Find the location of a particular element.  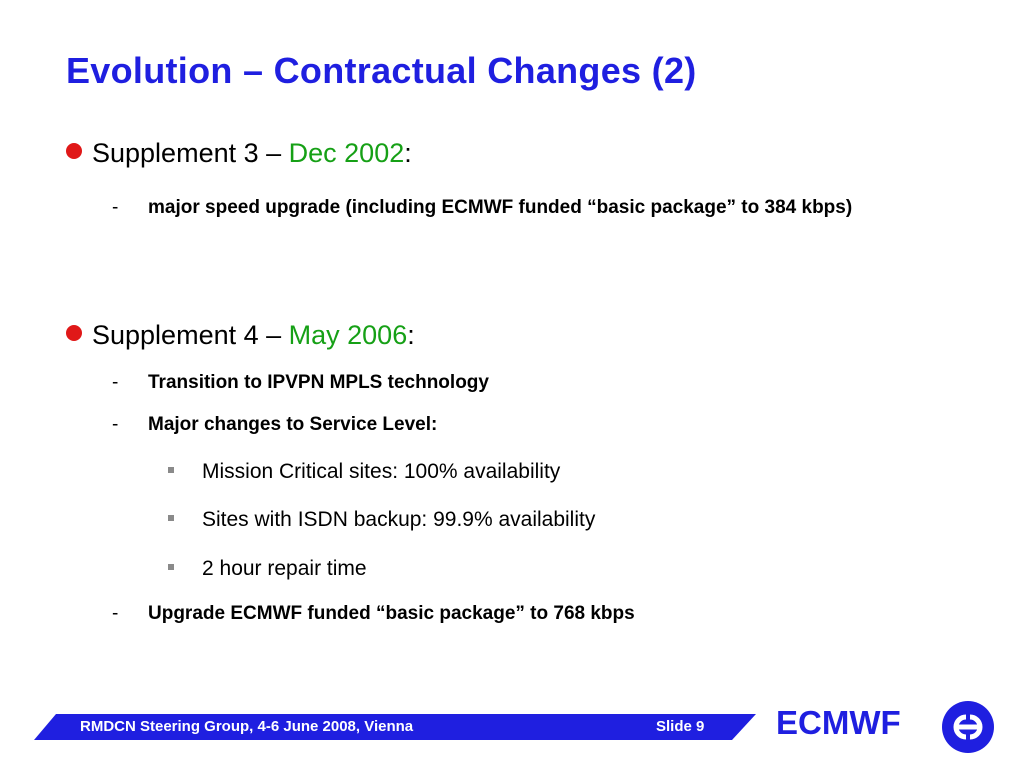

supplement-4-date: May 2006 is located at coordinates (348, 335).